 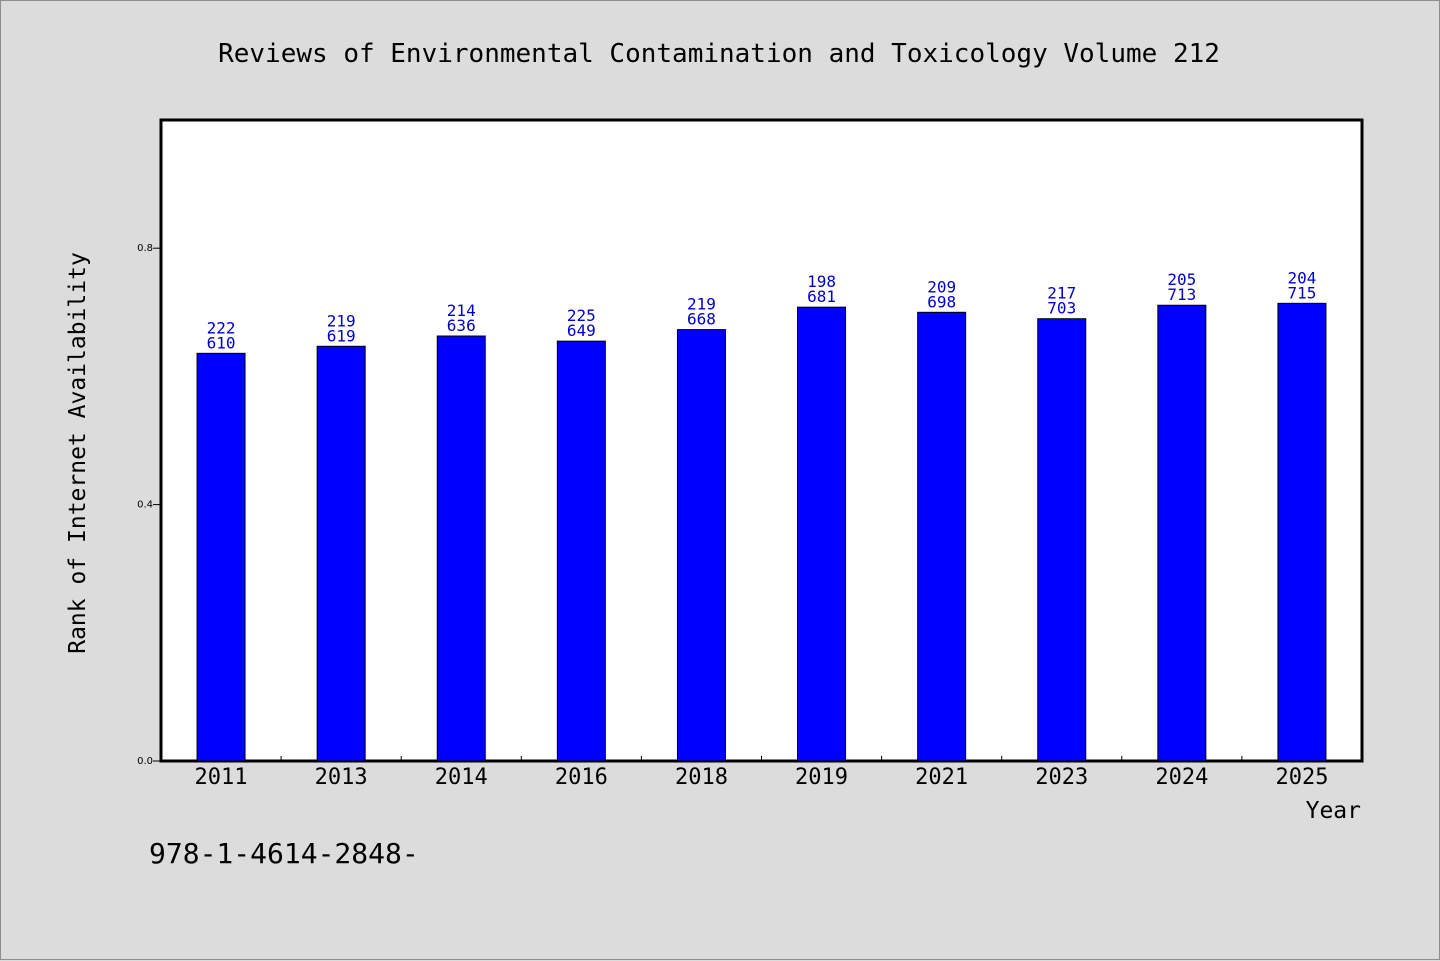 I want to click on x-axis-title: Year, so click(x=1333, y=811).